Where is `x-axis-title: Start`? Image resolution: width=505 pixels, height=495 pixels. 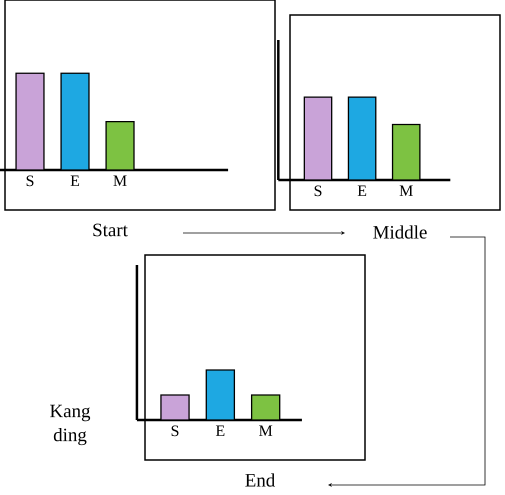 x-axis-title: Start is located at coordinates (110, 230).